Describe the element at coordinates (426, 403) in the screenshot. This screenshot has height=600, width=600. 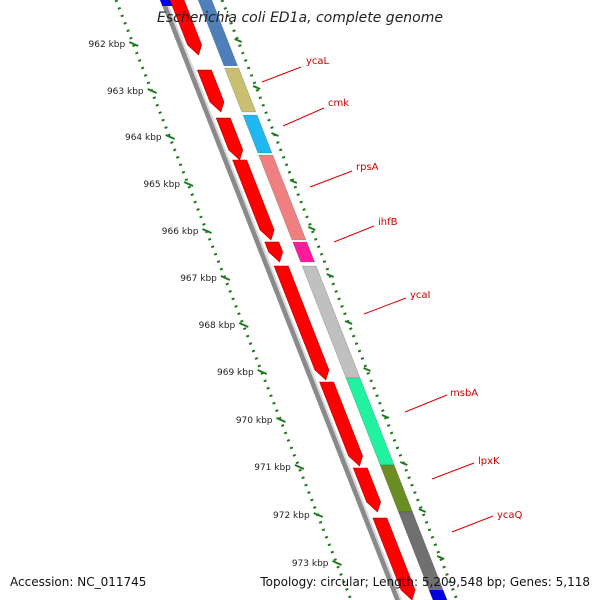
I see `leader-line-msbA` at that location.